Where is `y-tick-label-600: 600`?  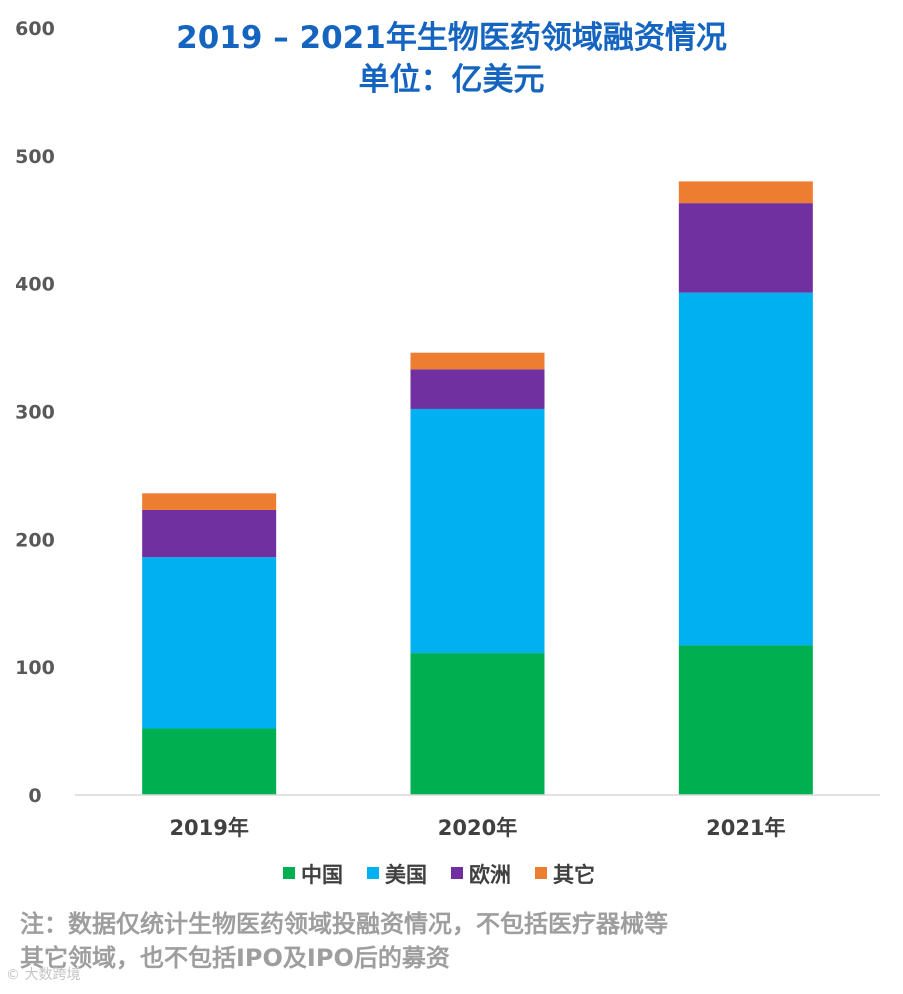 y-tick-label-600: 600 is located at coordinates (35, 29).